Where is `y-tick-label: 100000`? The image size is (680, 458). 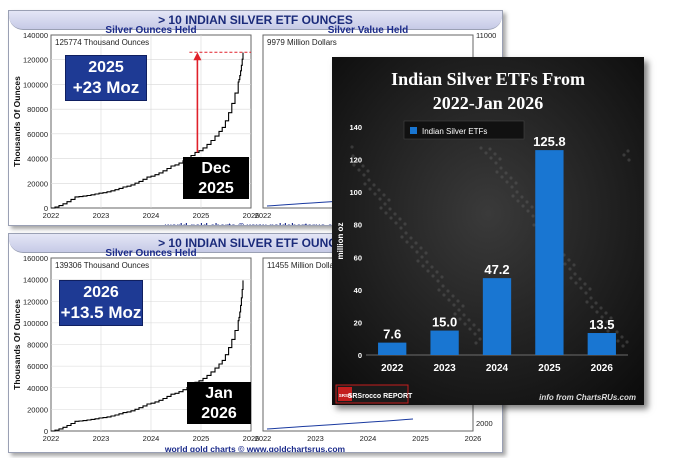
y-tick-label: 100000 is located at coordinates (35, 84).